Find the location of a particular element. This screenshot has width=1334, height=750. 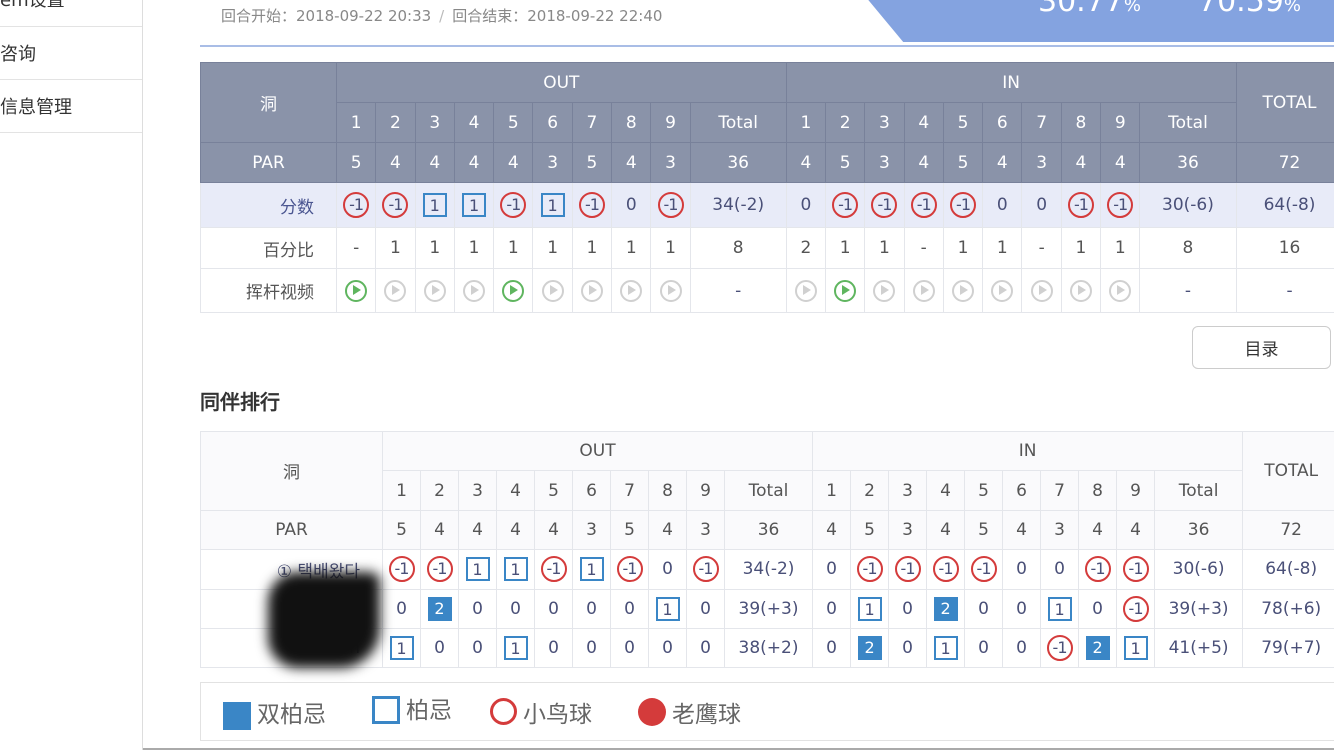

stat-2-value: 70.59 is located at coordinates (1241, 9).